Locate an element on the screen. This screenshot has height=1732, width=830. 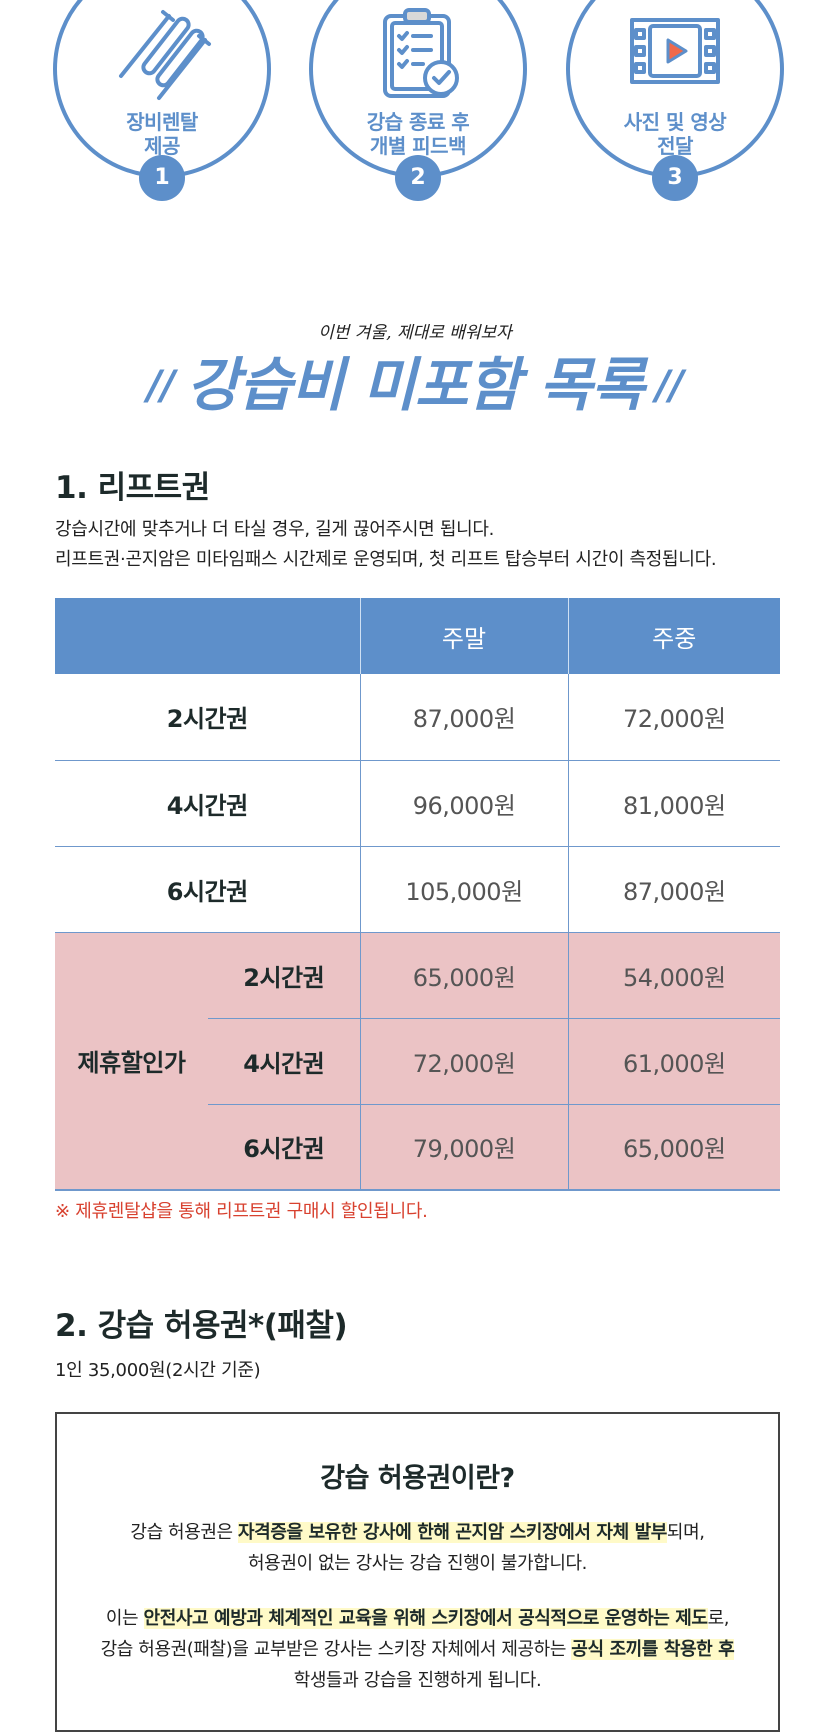
text-span: 로, is located at coordinates (718, 1618).